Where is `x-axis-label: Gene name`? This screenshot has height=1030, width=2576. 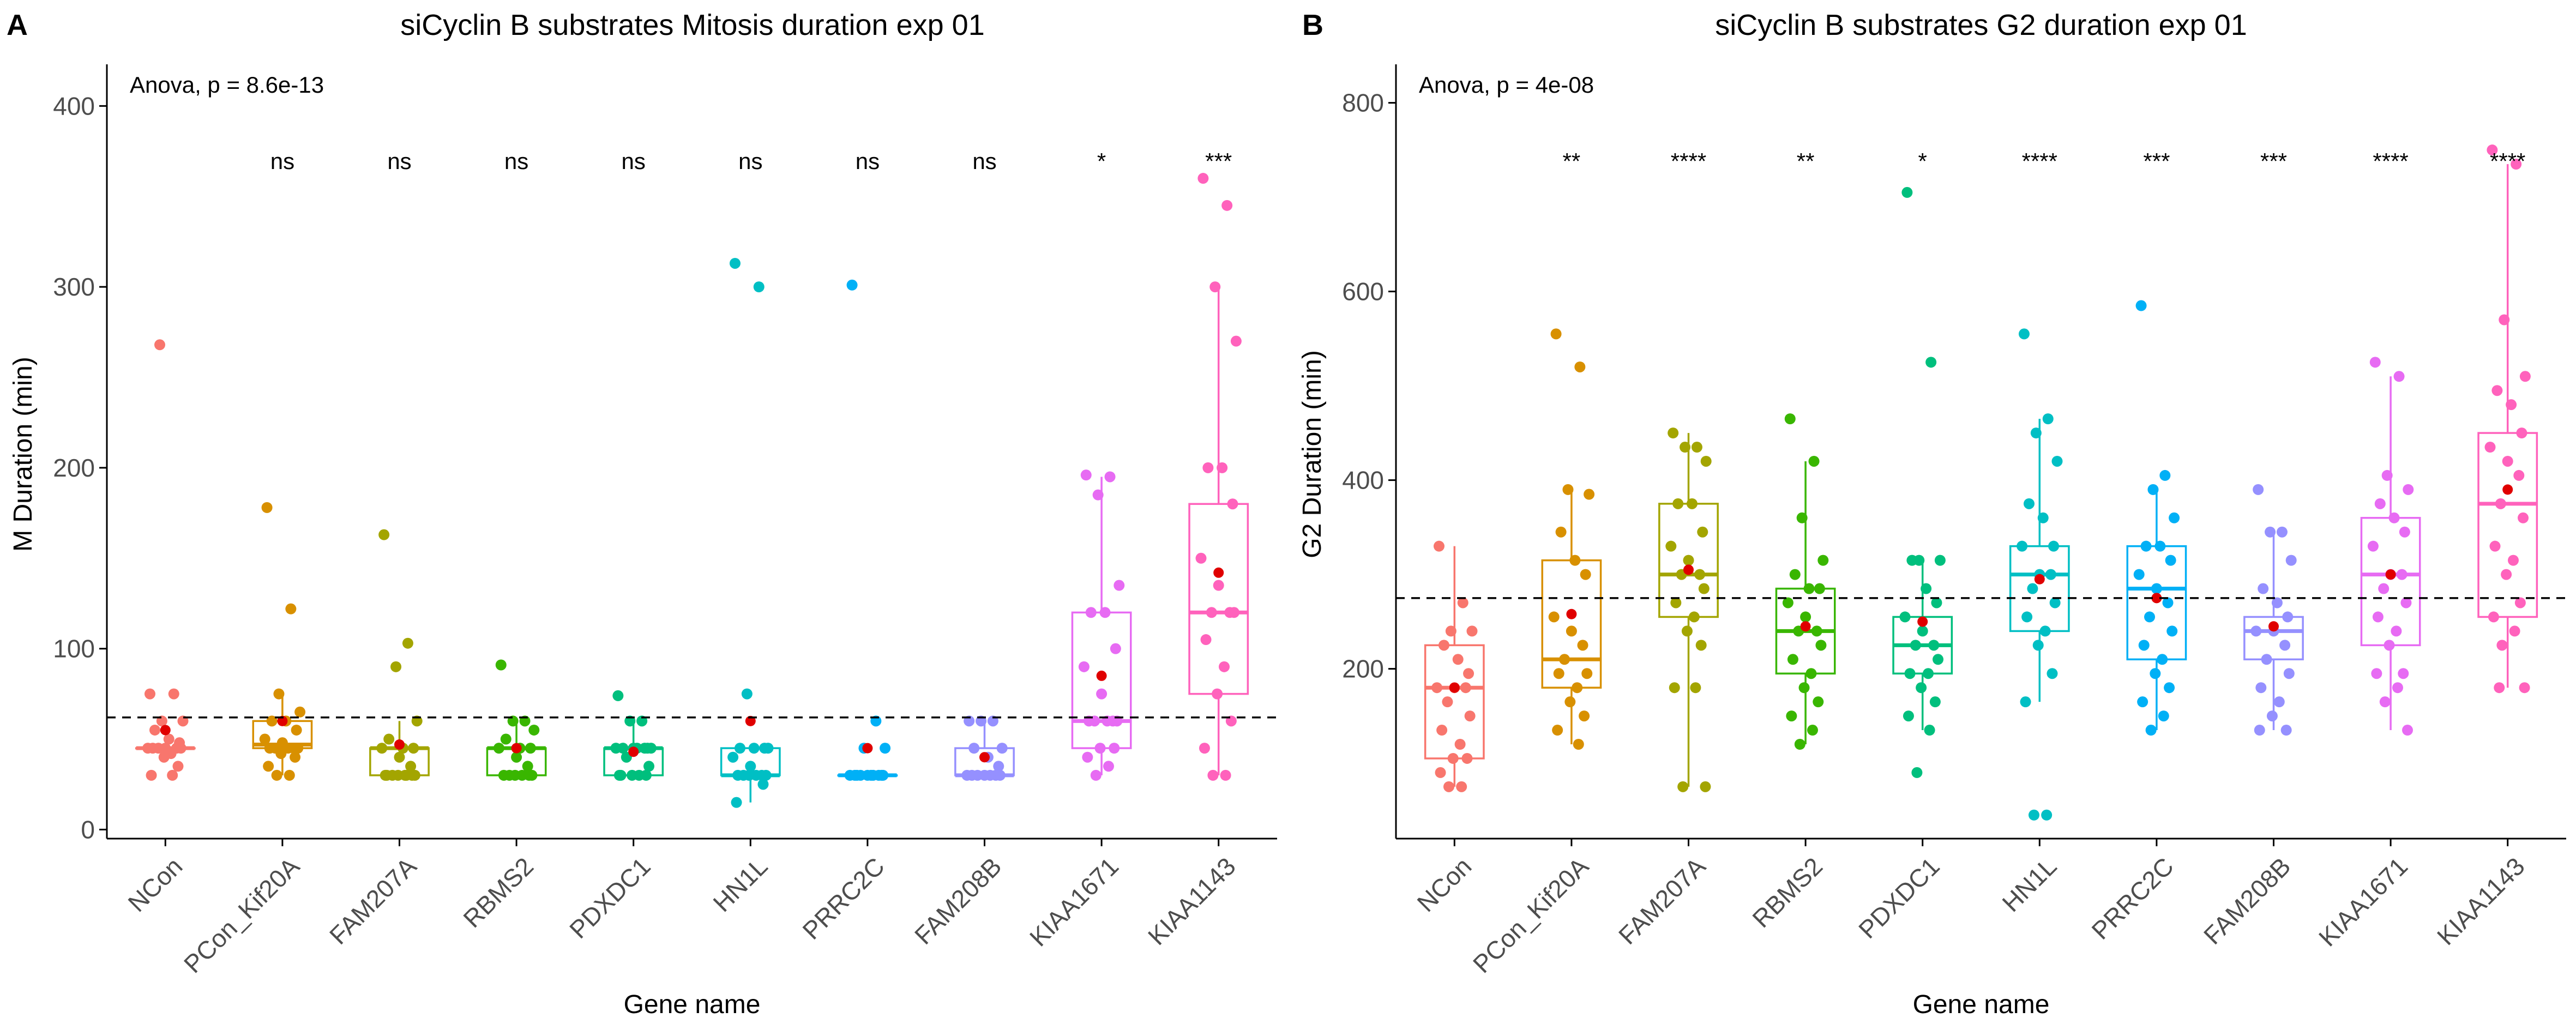
x-axis-label: Gene name is located at coordinates (692, 1005).